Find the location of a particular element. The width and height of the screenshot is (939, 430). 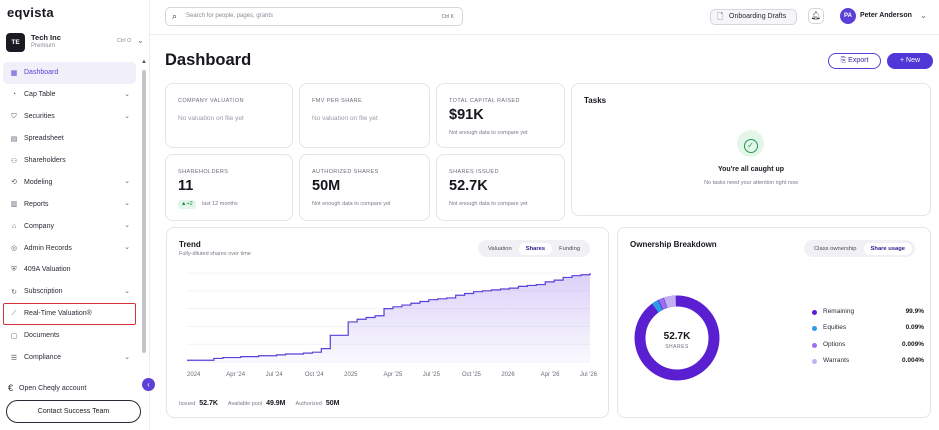

sidebar-item-label: Shareholders is located at coordinates (45, 160).